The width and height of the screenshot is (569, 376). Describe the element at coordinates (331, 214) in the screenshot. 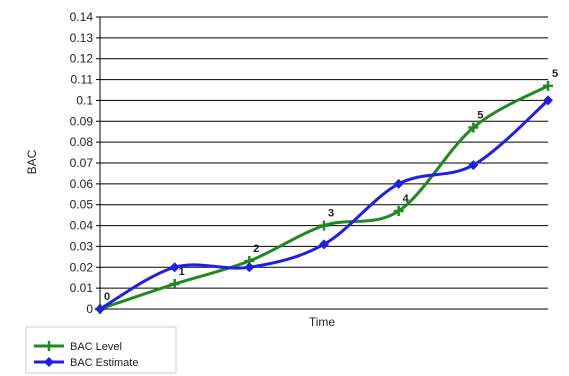

I see `point-label: 3` at that location.